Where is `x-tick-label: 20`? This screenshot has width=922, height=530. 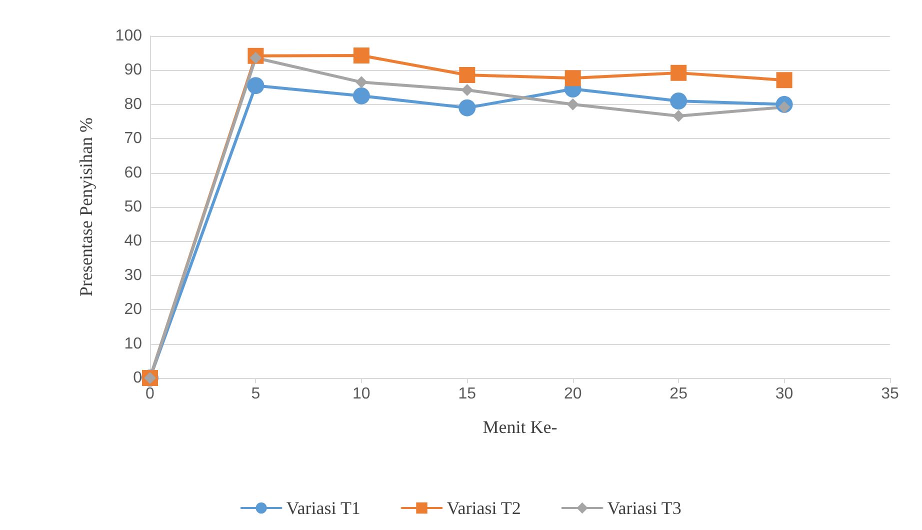
x-tick-label: 20 is located at coordinates (573, 394).